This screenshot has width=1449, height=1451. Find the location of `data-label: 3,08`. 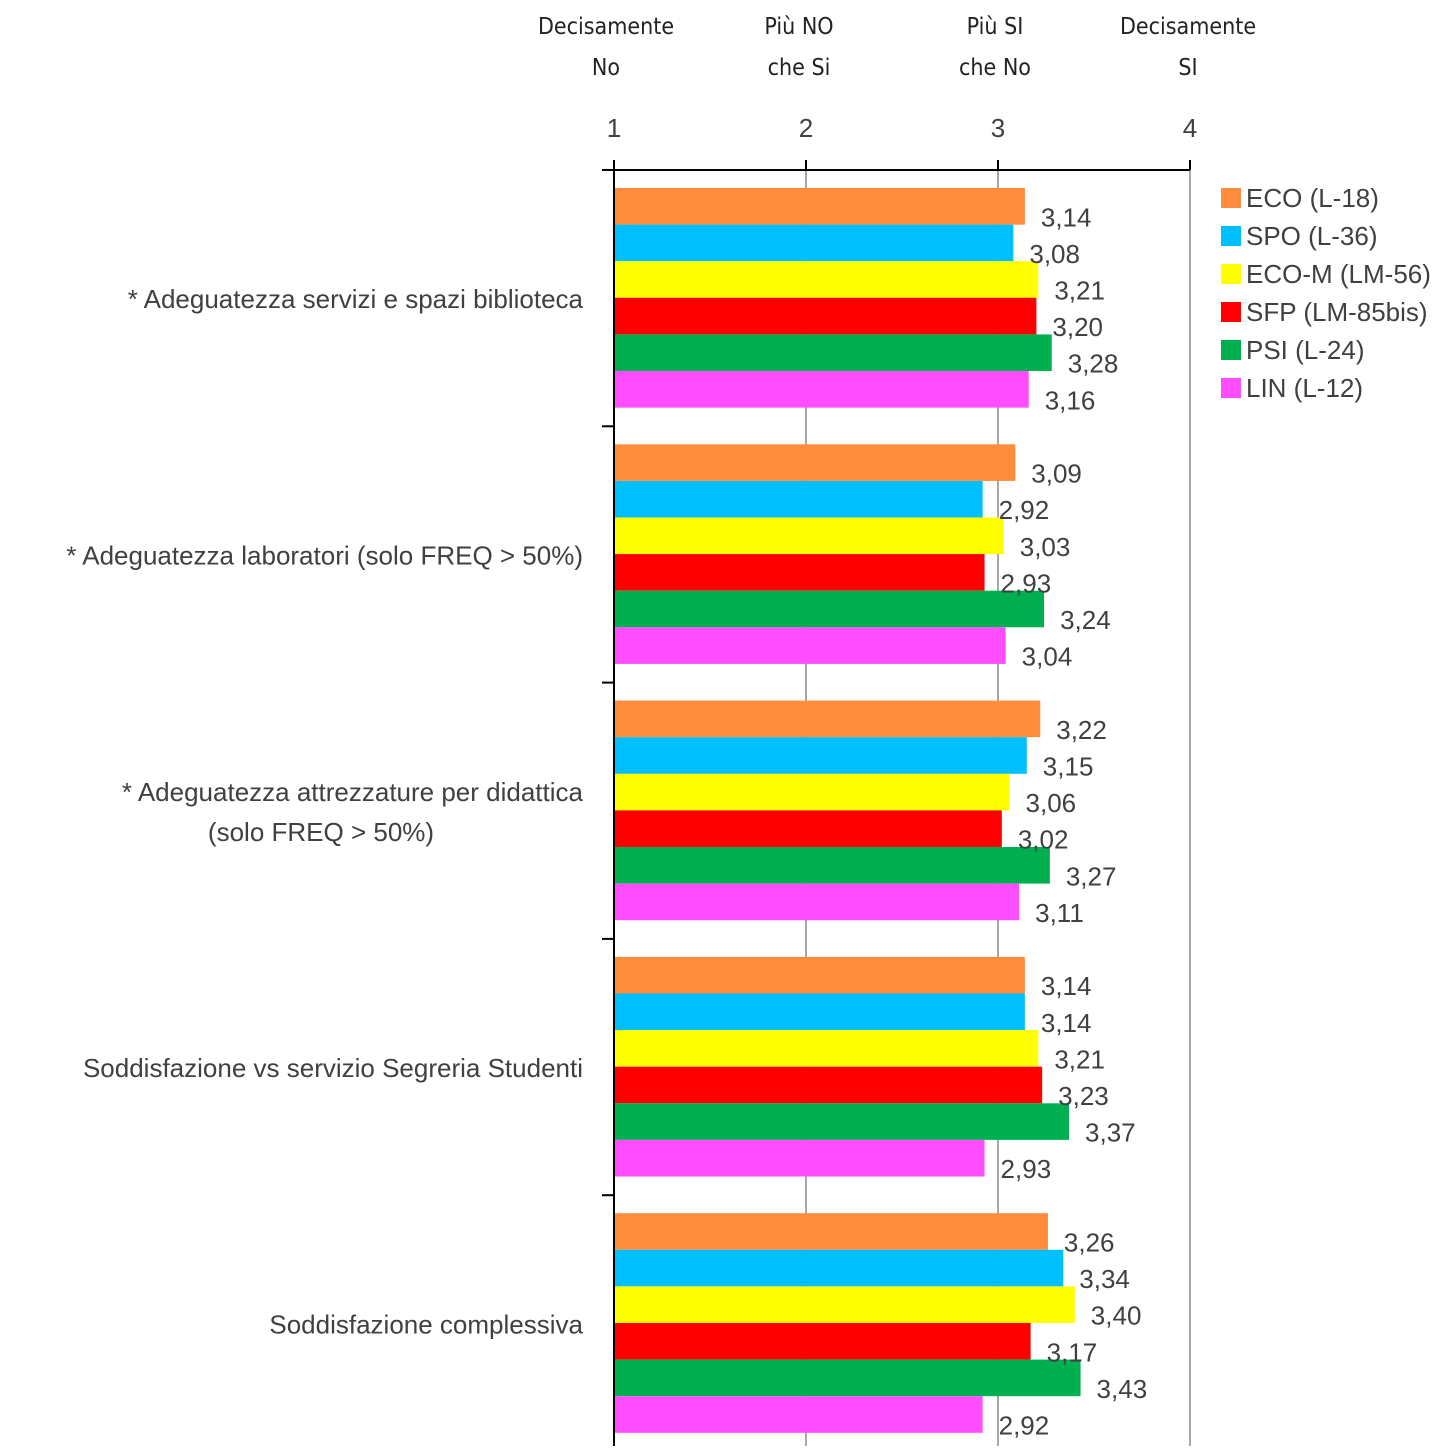

data-label: 3,08 is located at coordinates (1054, 254).